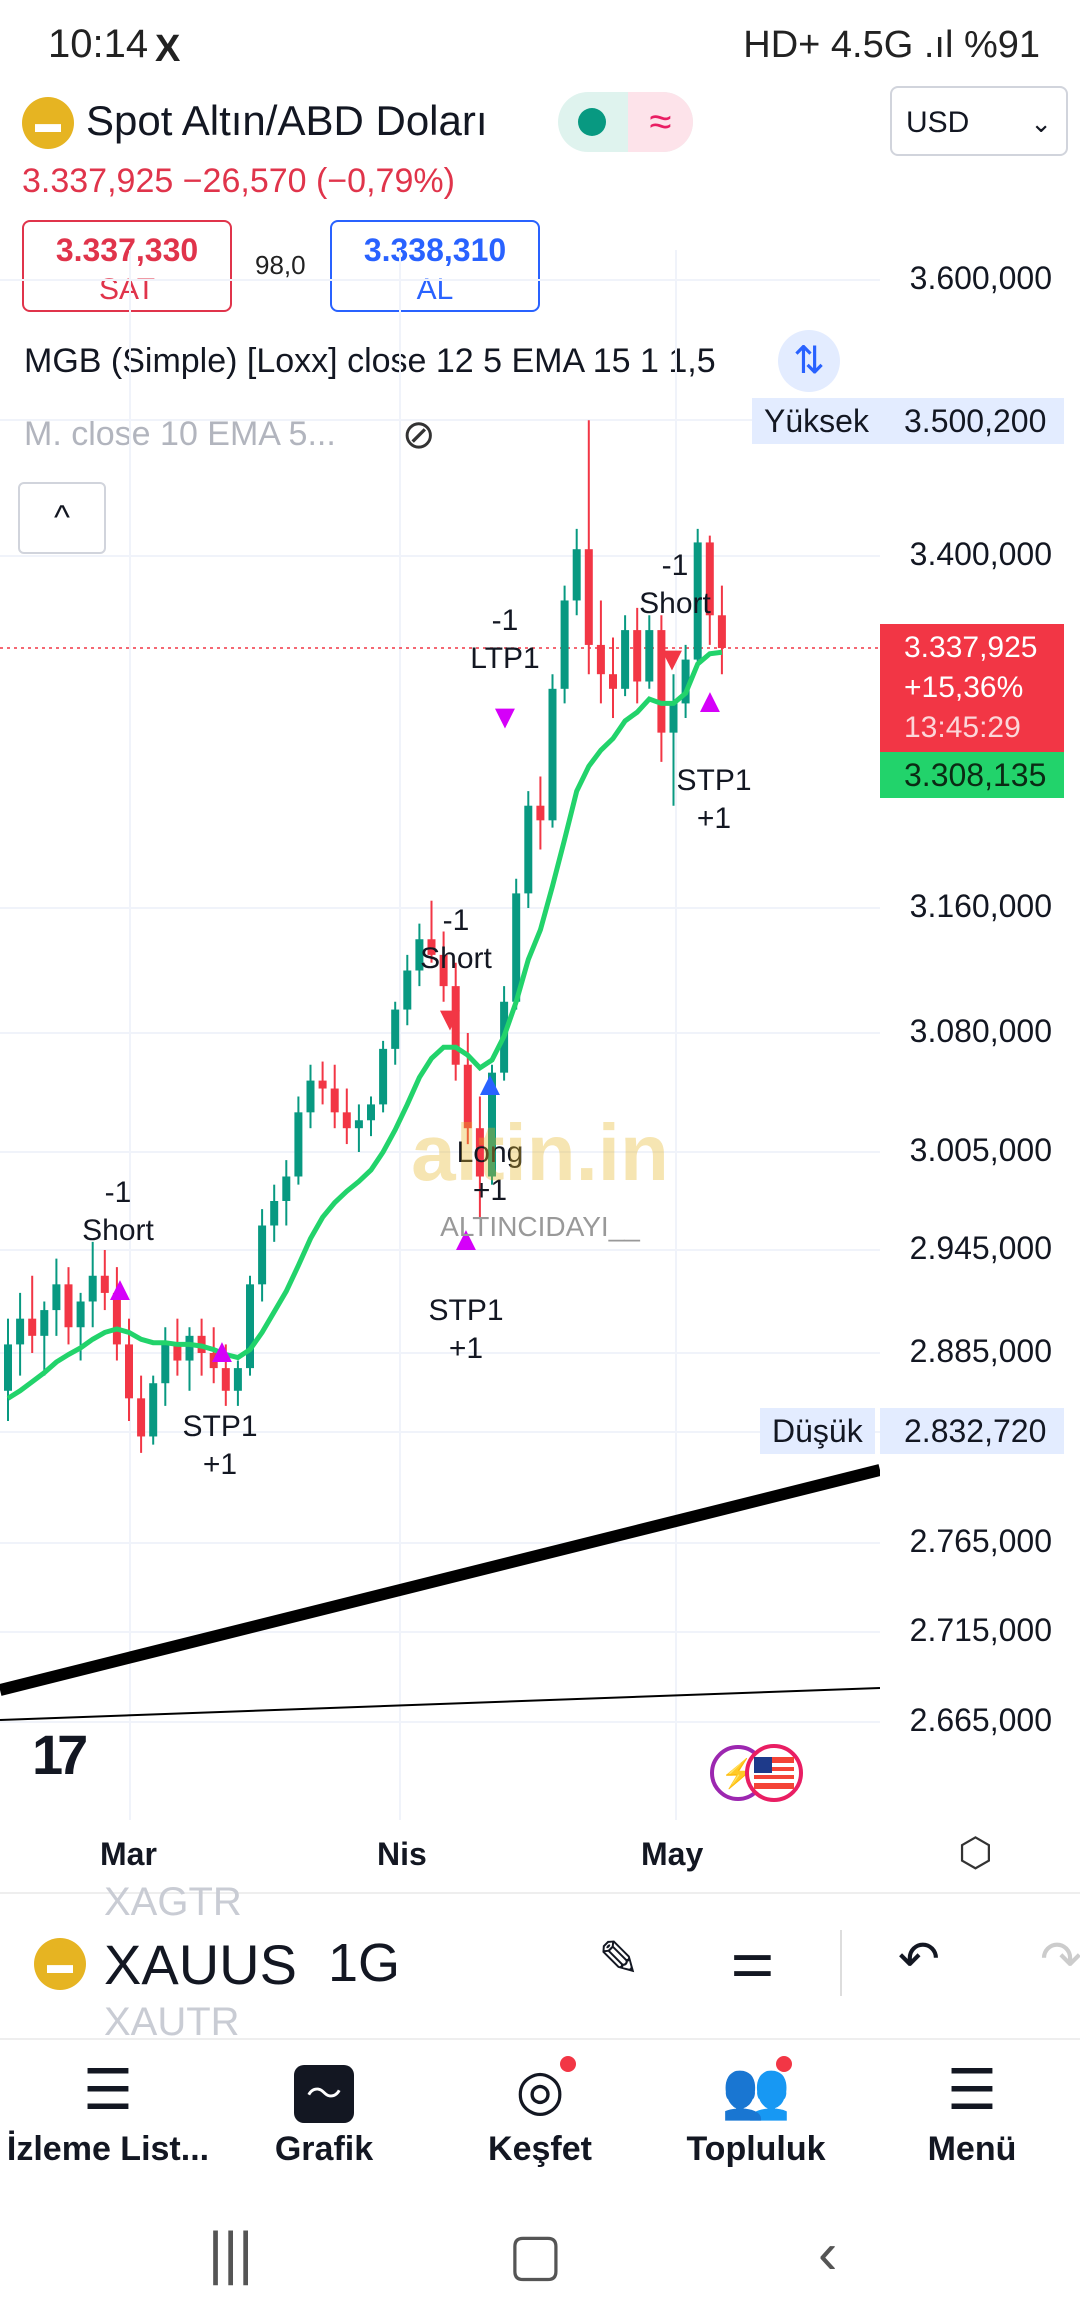 The width and height of the screenshot is (1080, 2316). What do you see at coordinates (540, 45) in the screenshot?
I see `status-bar: 10:14 X HD+ 4.5G .ıl %91` at bounding box center [540, 45].